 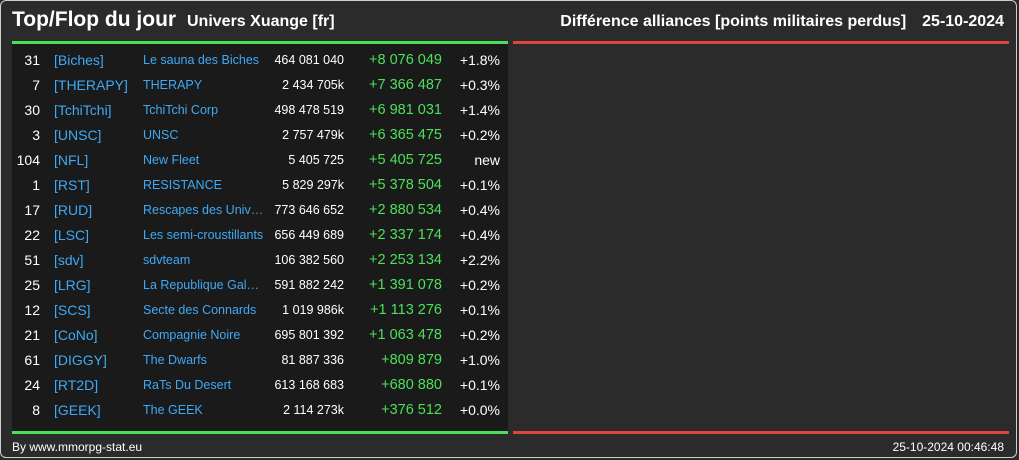 I want to click on points-difference: +5 378 504, so click(x=405, y=185).